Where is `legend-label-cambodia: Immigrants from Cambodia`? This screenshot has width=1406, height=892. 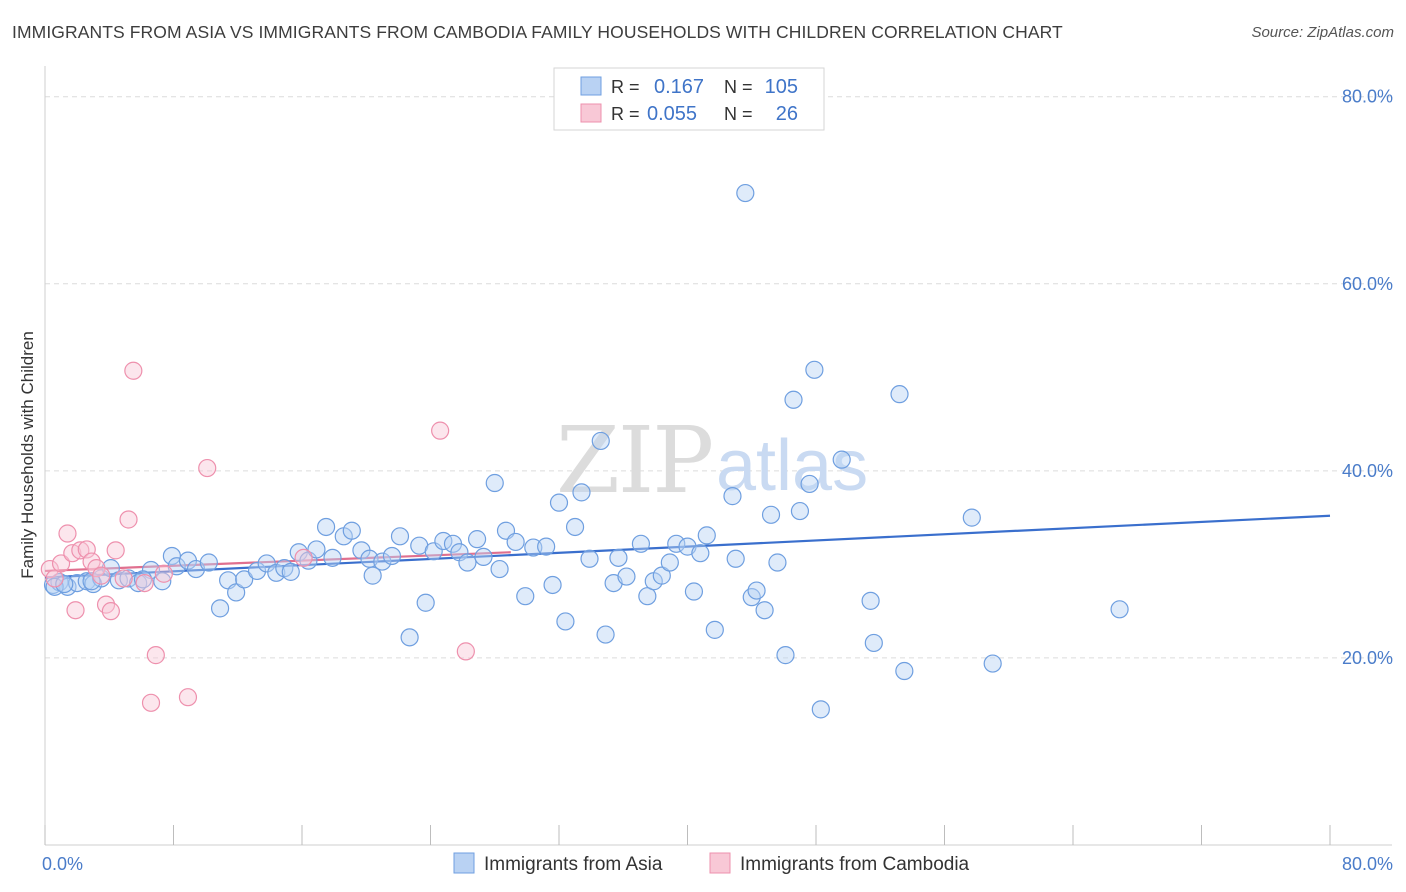 legend-label-cambodia: Immigrants from Cambodia is located at coordinates (855, 864).